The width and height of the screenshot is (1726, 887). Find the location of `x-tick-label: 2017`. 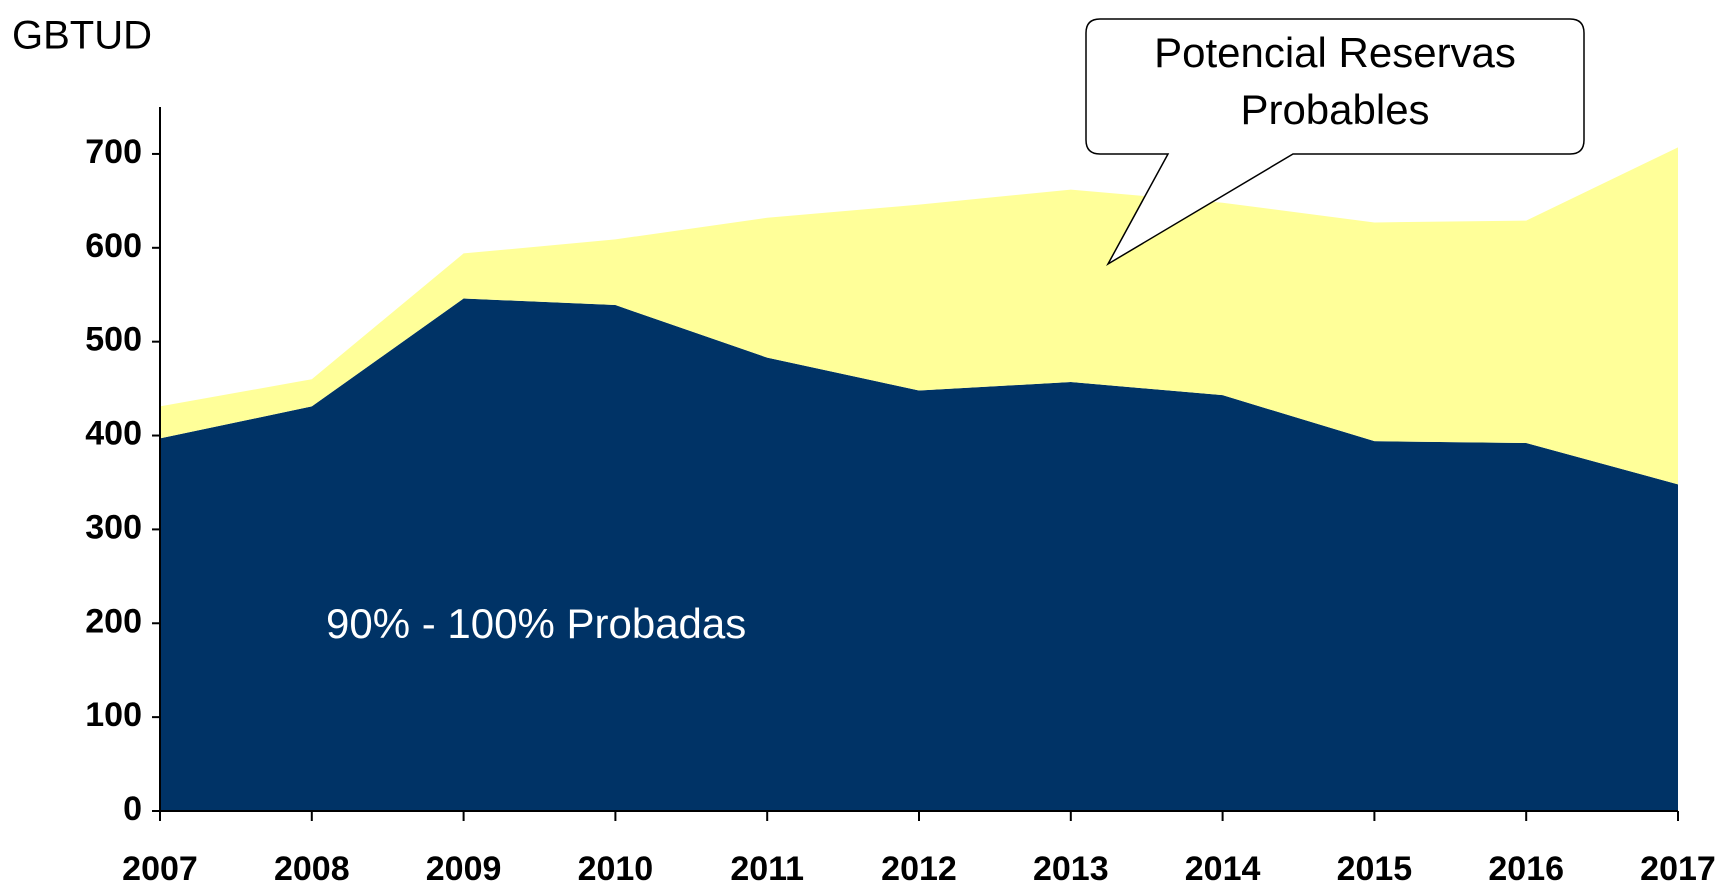

x-tick-label: 2017 is located at coordinates (1678, 868).